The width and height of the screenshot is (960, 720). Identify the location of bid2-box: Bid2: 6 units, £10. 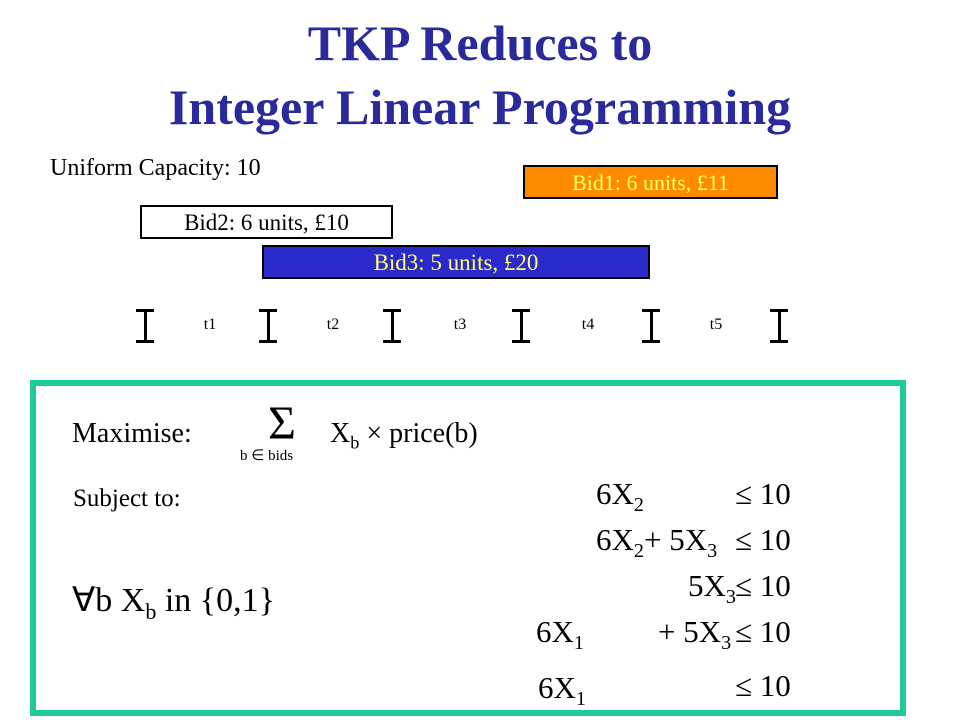
(266, 222).